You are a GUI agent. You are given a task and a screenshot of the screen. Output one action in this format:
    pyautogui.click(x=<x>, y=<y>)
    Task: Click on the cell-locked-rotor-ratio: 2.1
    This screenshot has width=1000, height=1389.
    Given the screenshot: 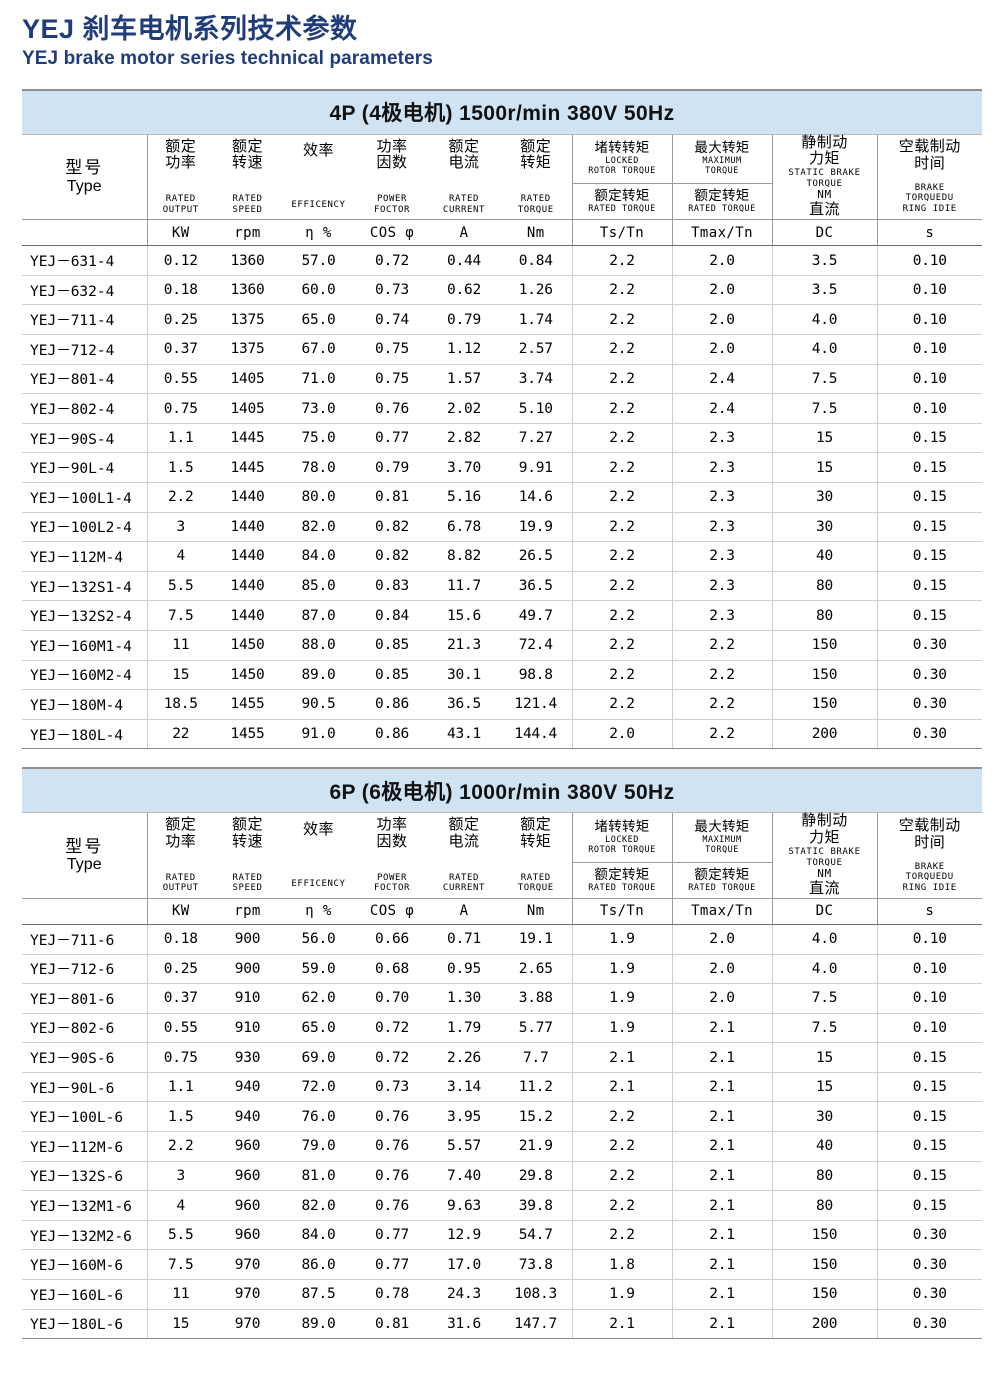 What is the action you would take?
    pyautogui.click(x=621, y=1087)
    